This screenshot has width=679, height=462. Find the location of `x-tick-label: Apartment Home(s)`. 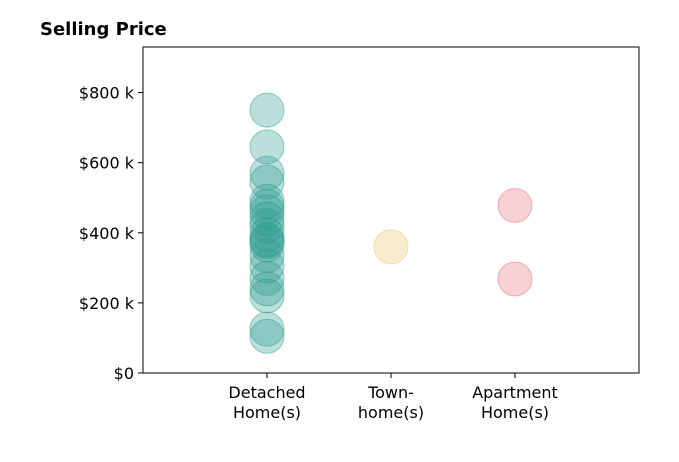

x-tick-label: Apartment Home(s) is located at coordinates (515, 402).